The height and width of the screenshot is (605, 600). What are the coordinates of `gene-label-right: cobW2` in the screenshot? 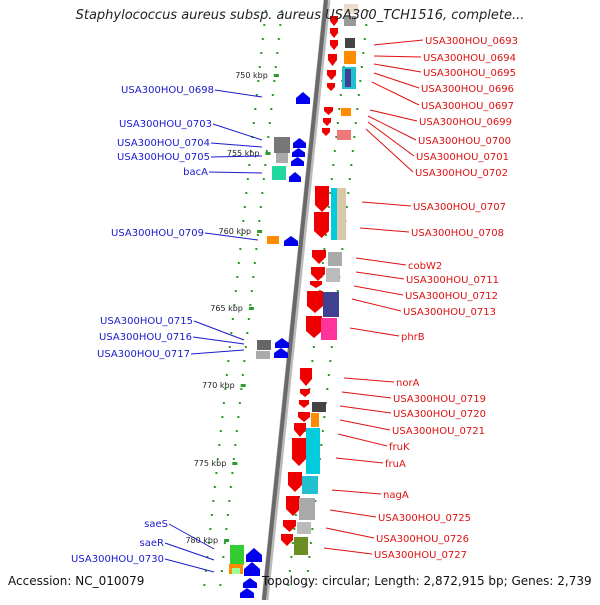 It's located at (425, 266).